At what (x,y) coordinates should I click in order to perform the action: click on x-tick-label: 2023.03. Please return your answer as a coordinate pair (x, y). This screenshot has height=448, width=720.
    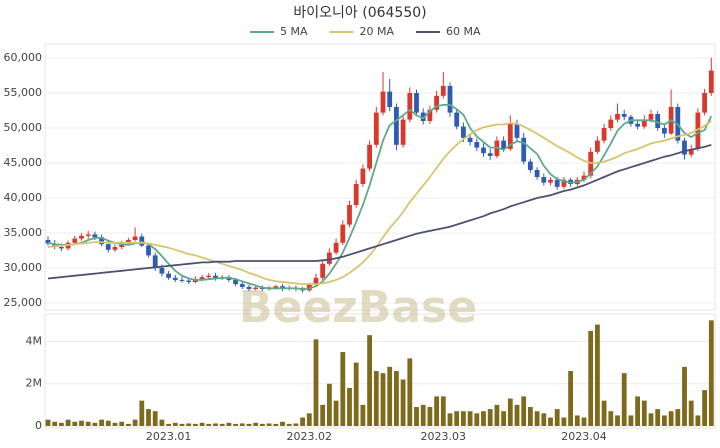
    Looking at the image, I should click on (444, 436).